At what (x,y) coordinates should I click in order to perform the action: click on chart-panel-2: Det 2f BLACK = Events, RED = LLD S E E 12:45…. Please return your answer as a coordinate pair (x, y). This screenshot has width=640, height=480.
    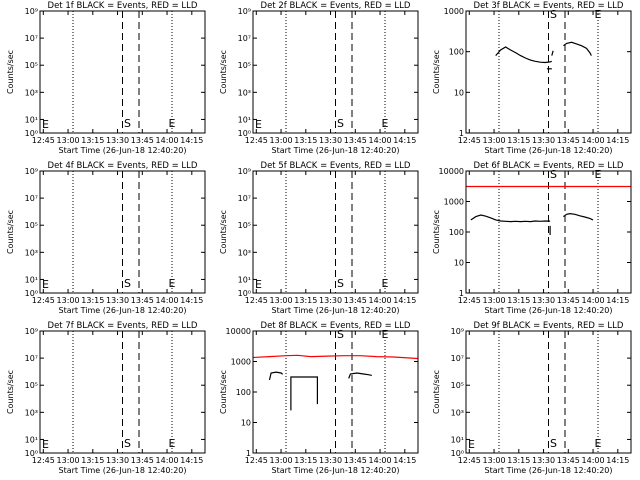
    Looking at the image, I should click on (319, 78).